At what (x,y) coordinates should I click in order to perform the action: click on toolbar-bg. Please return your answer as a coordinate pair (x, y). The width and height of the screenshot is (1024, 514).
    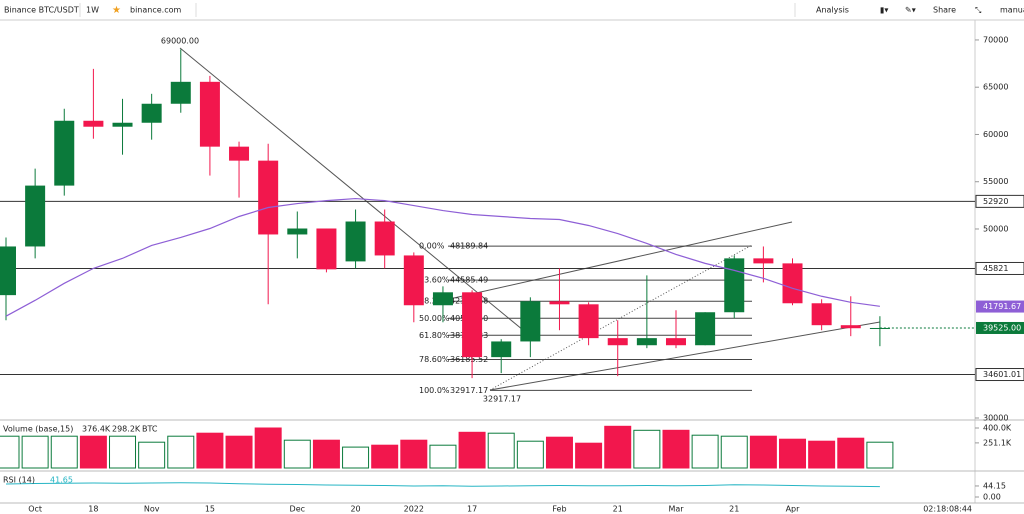
    Looking at the image, I should click on (512, 10).